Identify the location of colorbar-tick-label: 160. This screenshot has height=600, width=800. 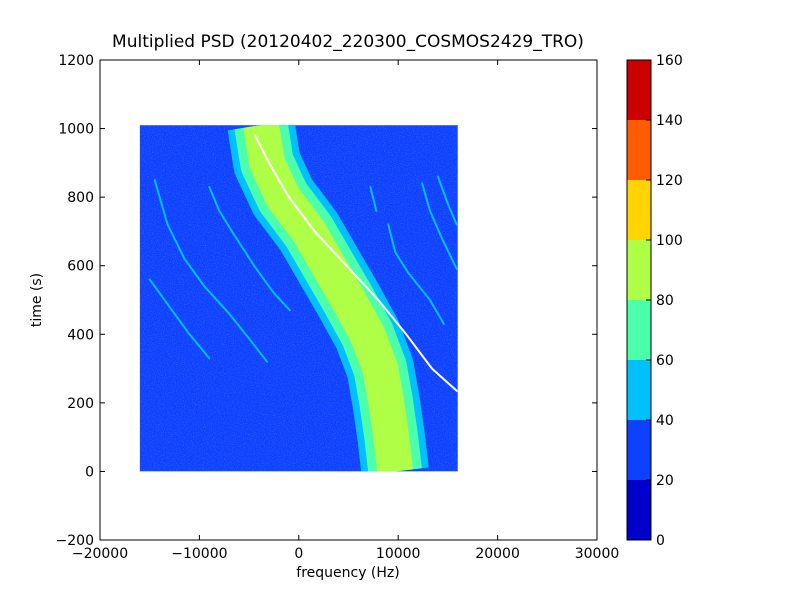
(669, 61).